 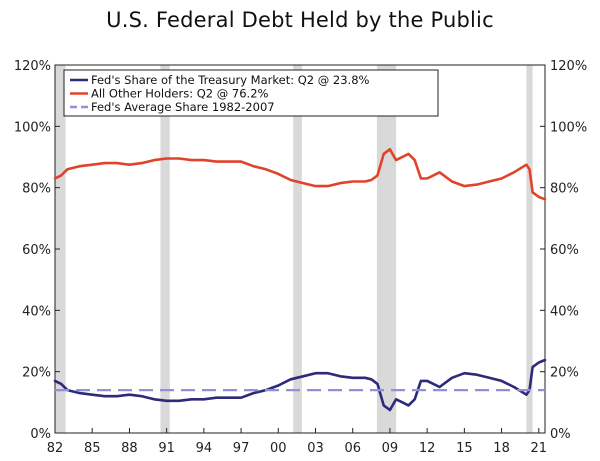 What do you see at coordinates (36, 373) in the screenshot?
I see `y-tick-label-left: 20%` at bounding box center [36, 373].